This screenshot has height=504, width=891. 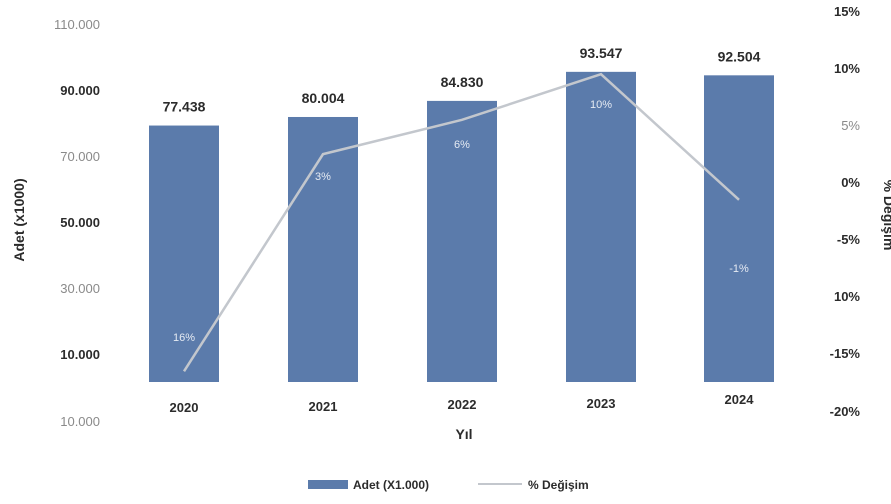 I want to click on x-axis-ticks: 2020 2021 2022 2023 2024, so click(x=462, y=403).